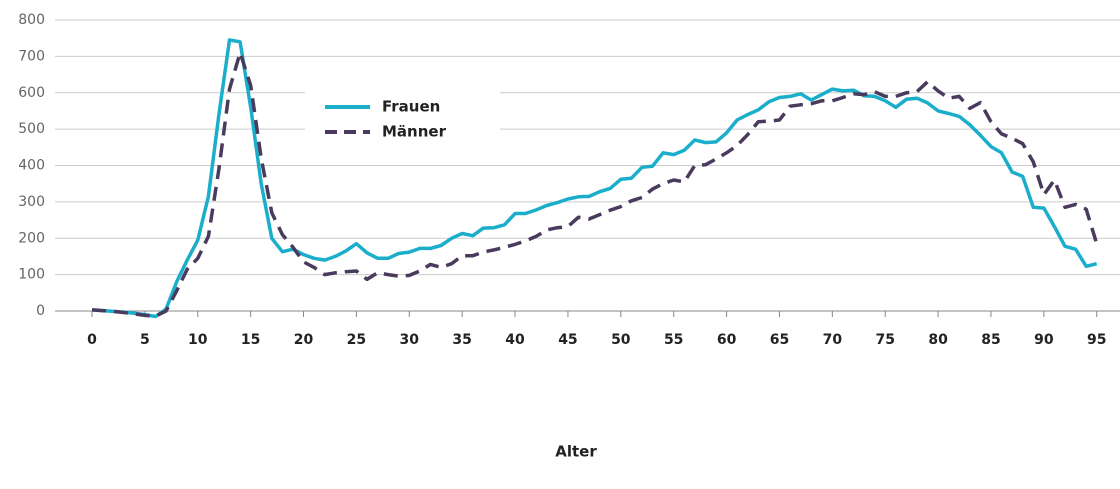 The width and height of the screenshot is (1120, 489). Describe the element at coordinates (356, 340) in the screenshot. I see `x-tick-label: 25` at that location.